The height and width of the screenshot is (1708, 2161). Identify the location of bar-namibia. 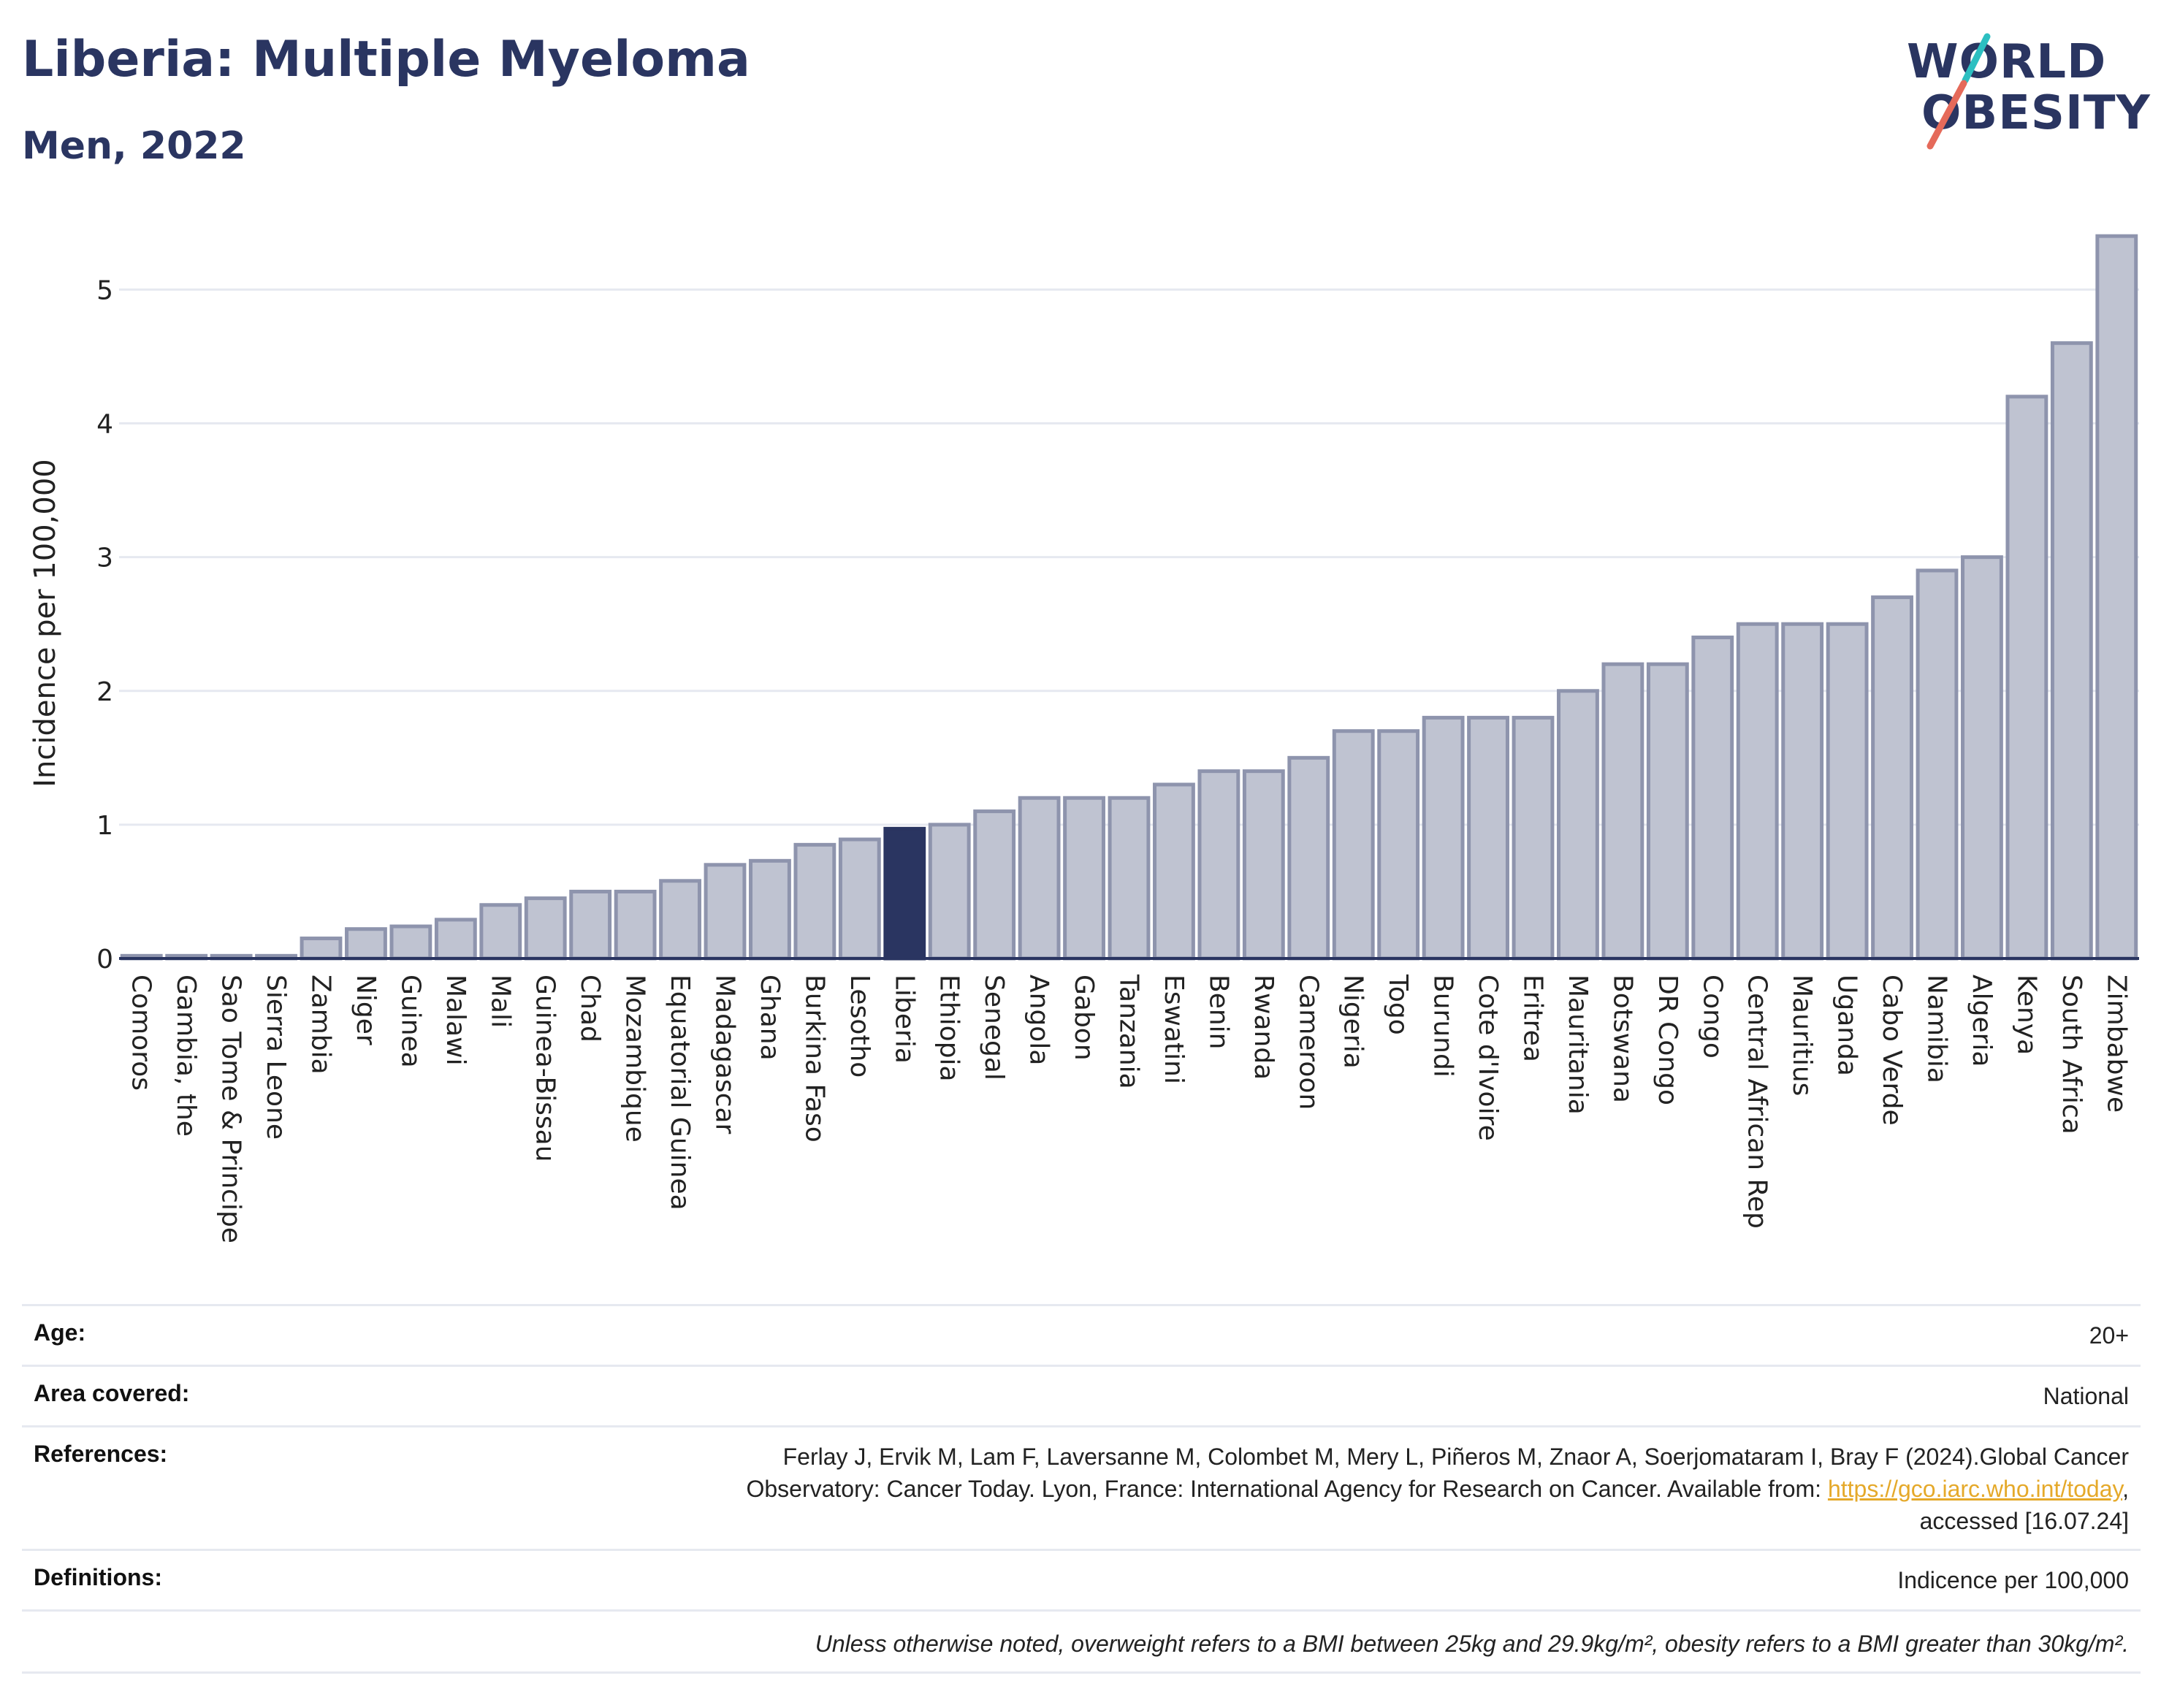
(1937, 765).